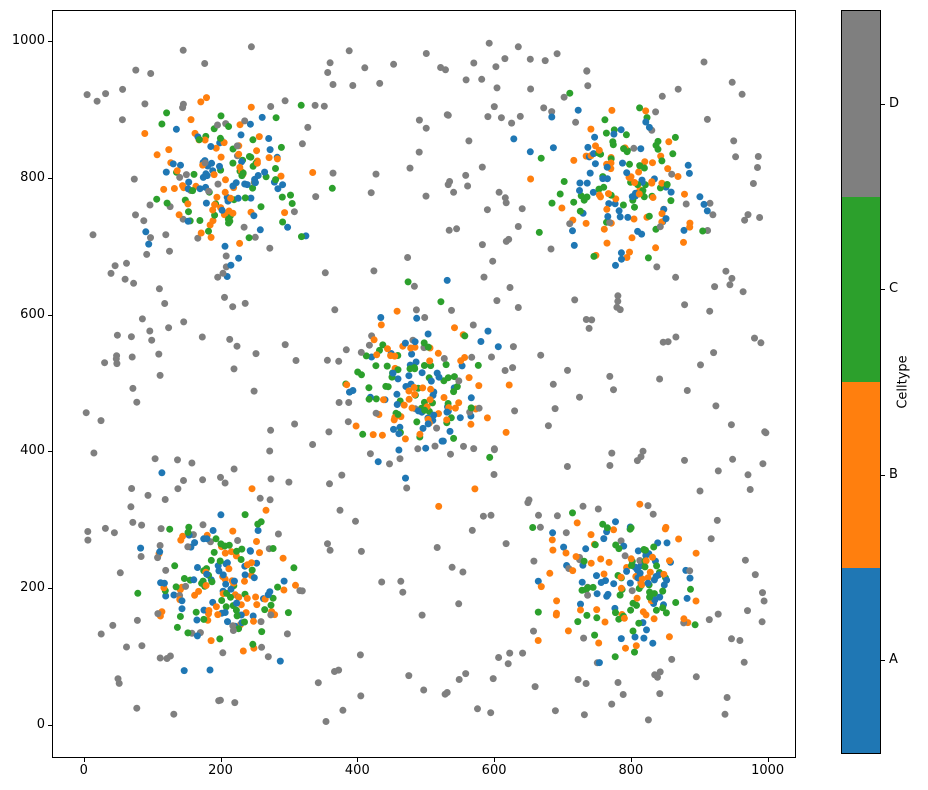 This screenshot has height=790, width=928. I want to click on y-tick-label: 800, so click(32, 177).